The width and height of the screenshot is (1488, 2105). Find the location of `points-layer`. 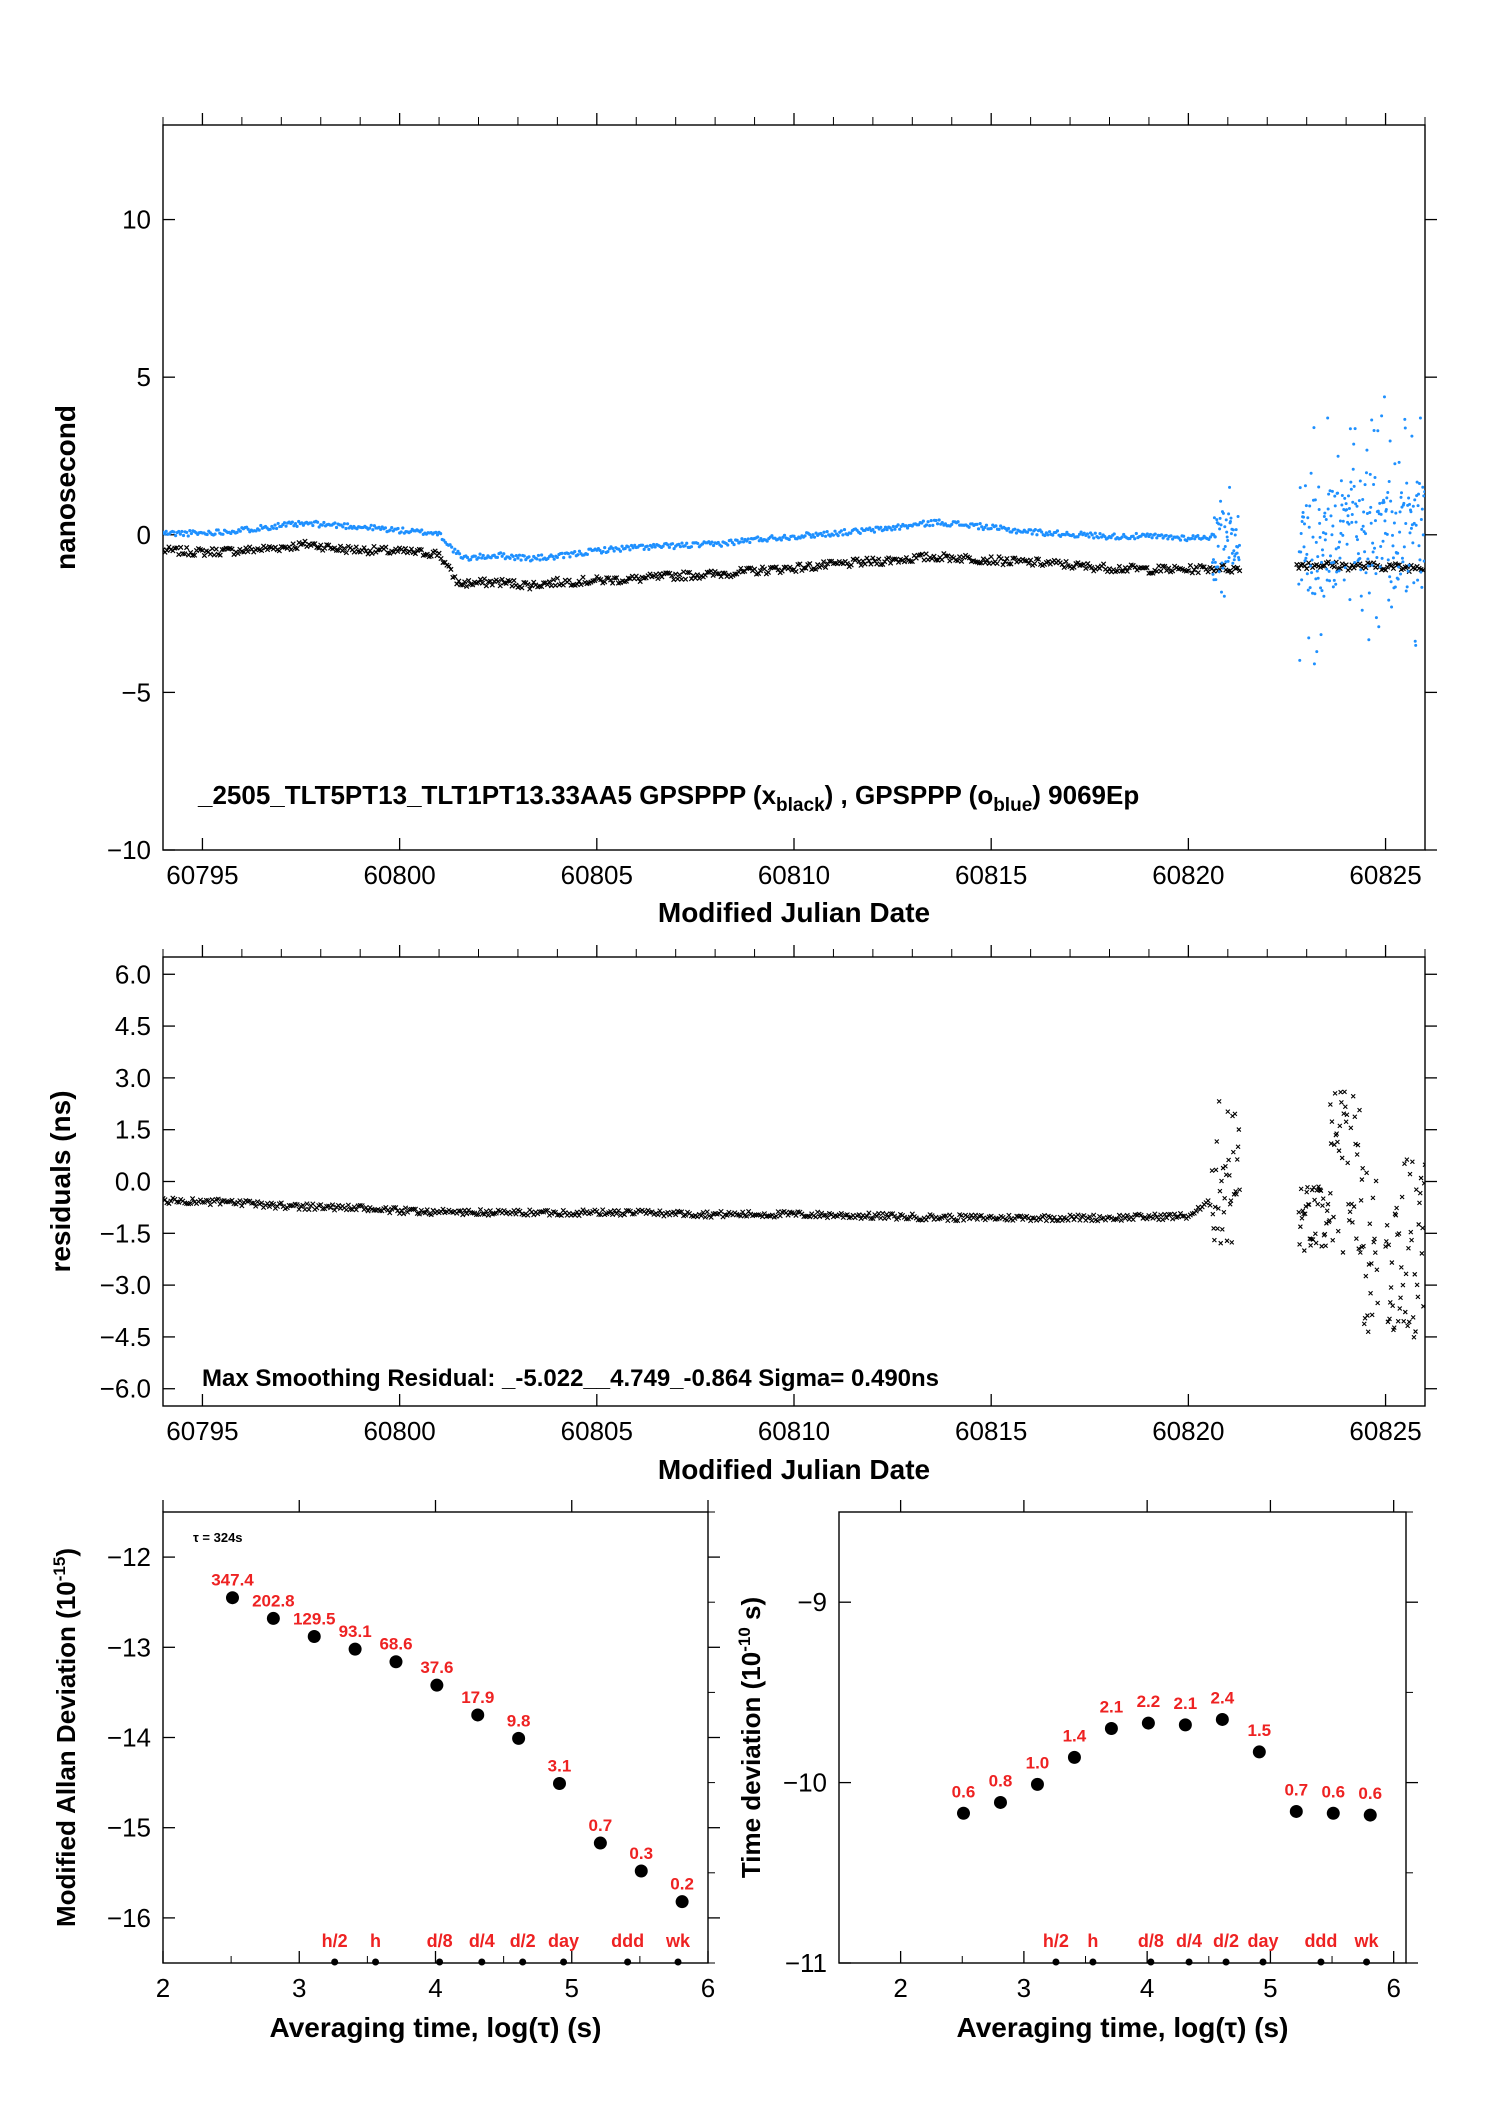

points-layer is located at coordinates (794, 530).